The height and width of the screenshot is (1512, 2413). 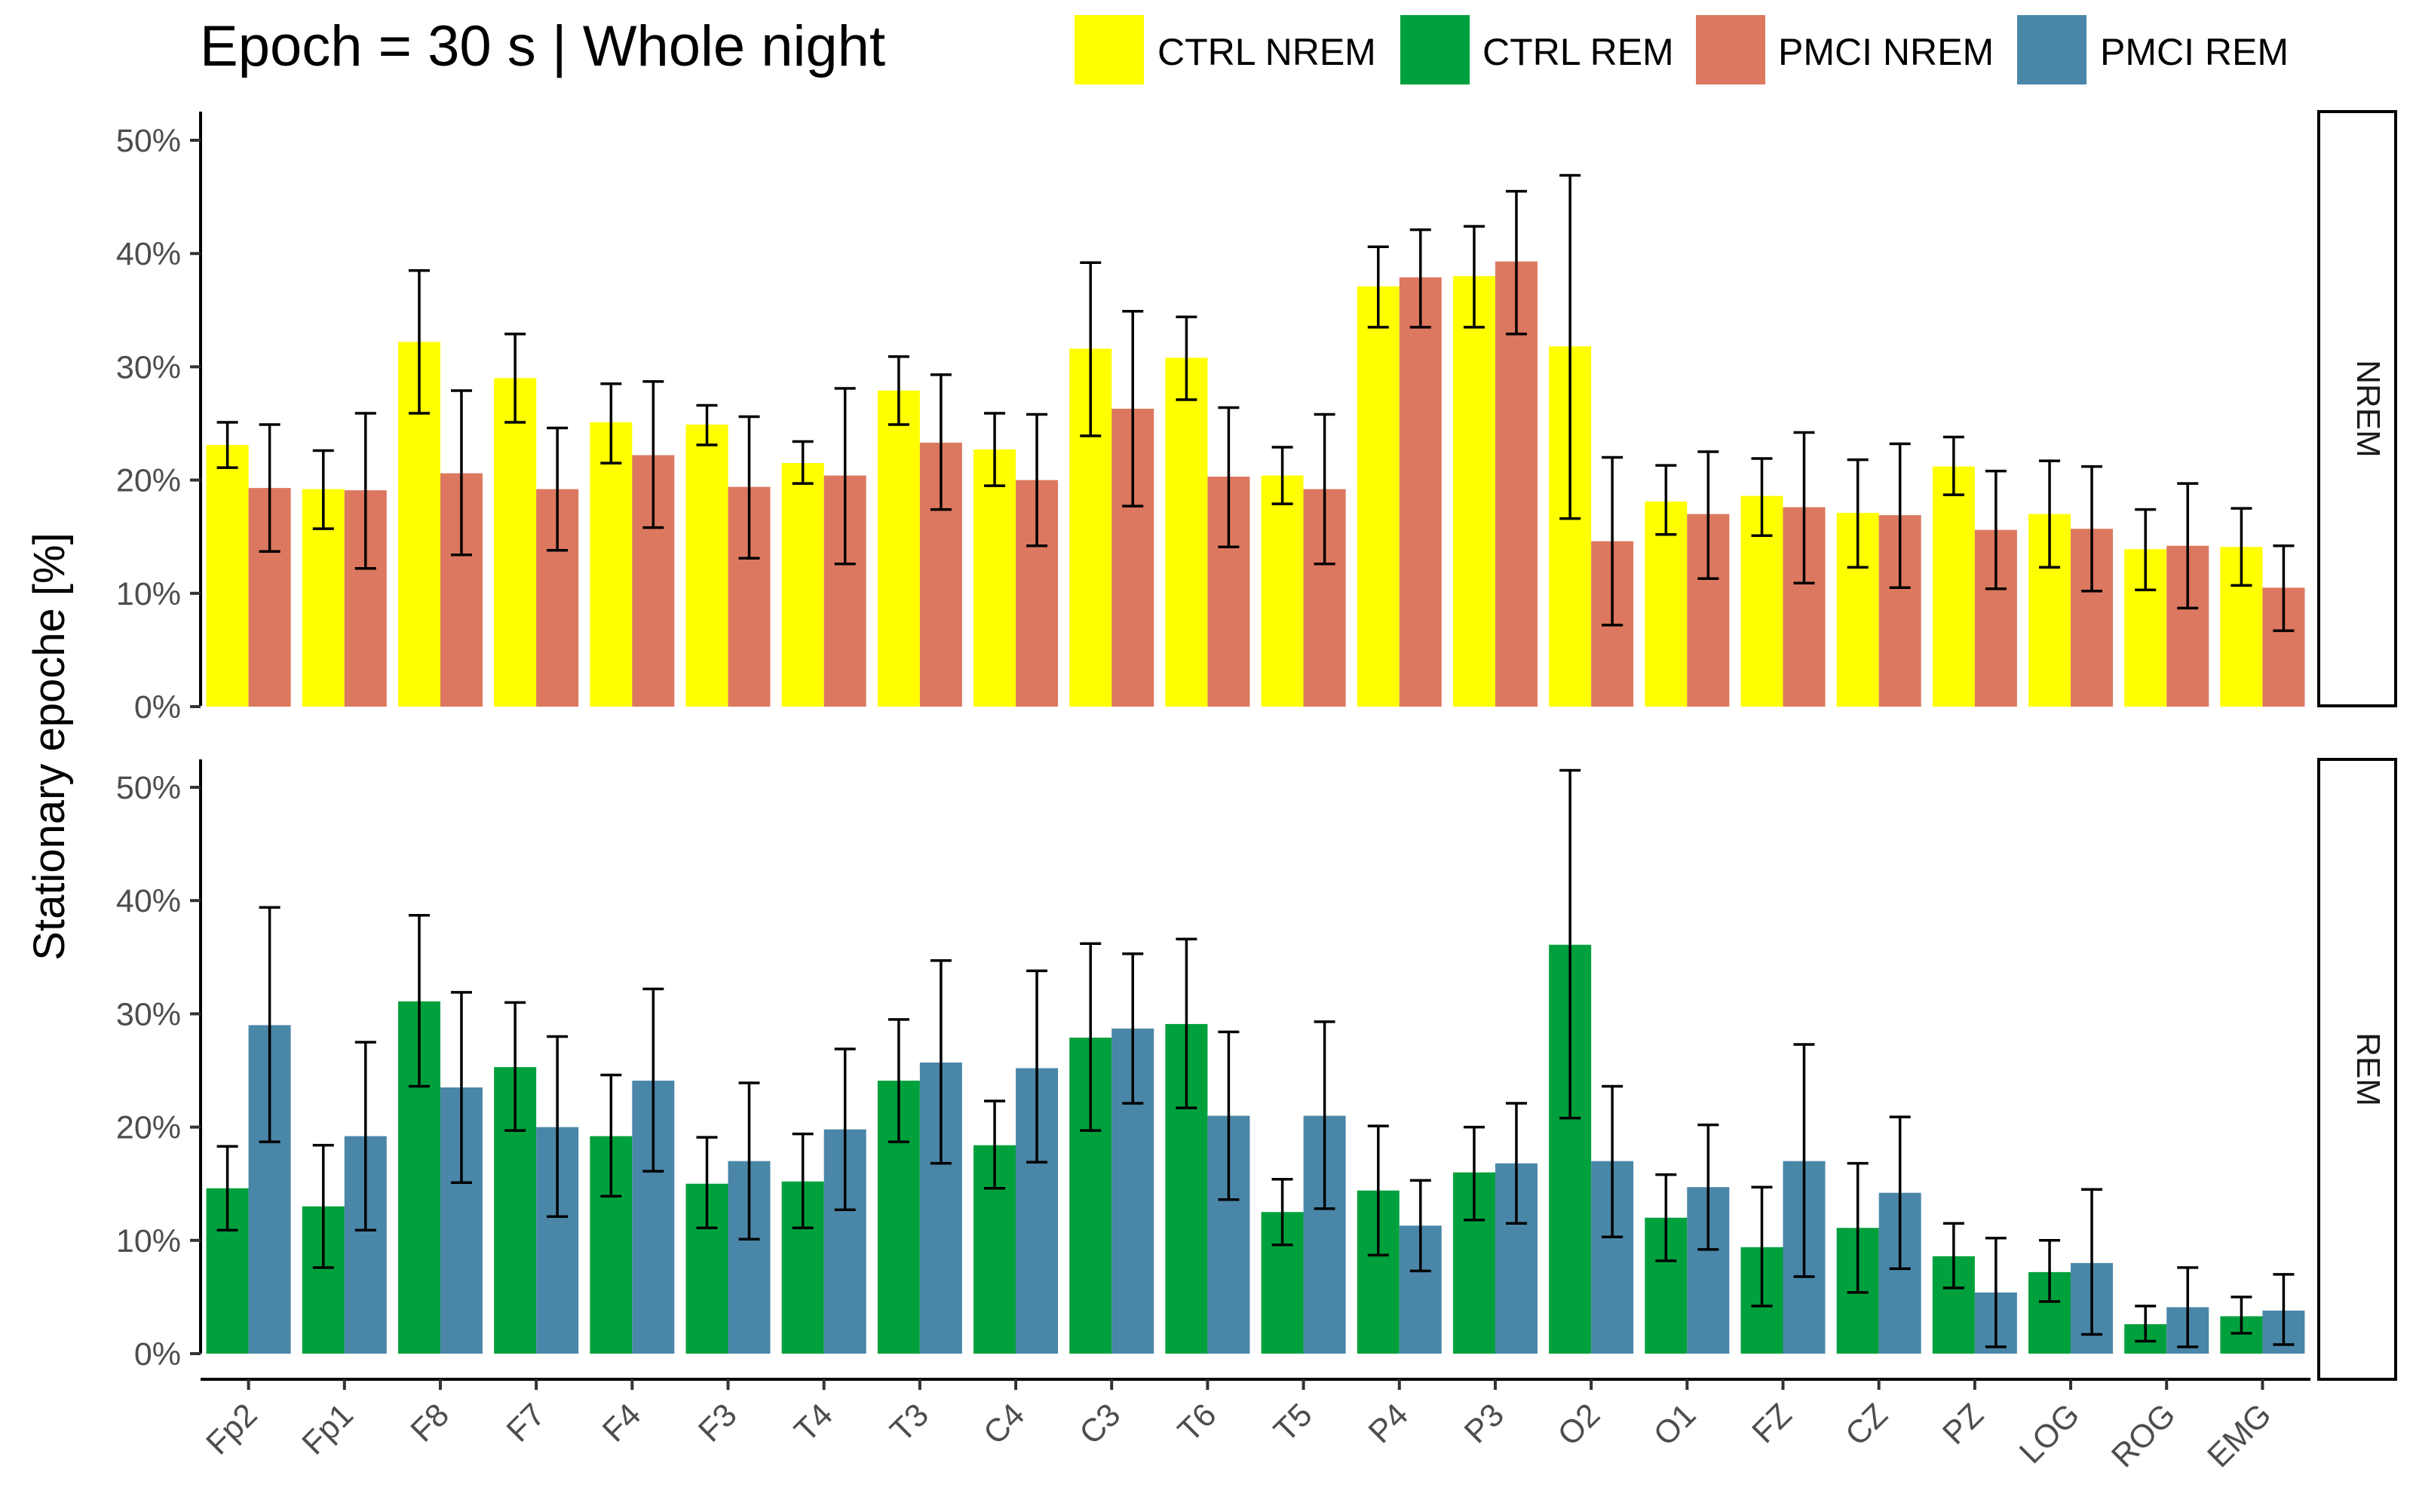 I want to click on bar-pmci-nrem-p4, so click(x=1420, y=492).